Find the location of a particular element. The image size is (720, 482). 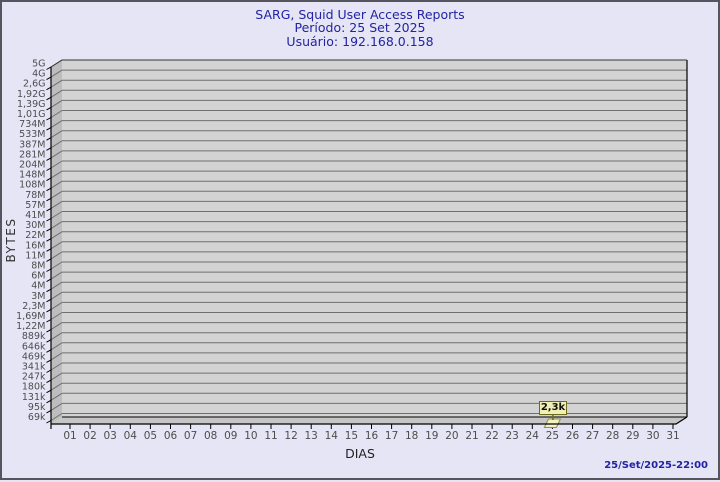

y-tick-label: 57M is located at coordinates (35, 205).